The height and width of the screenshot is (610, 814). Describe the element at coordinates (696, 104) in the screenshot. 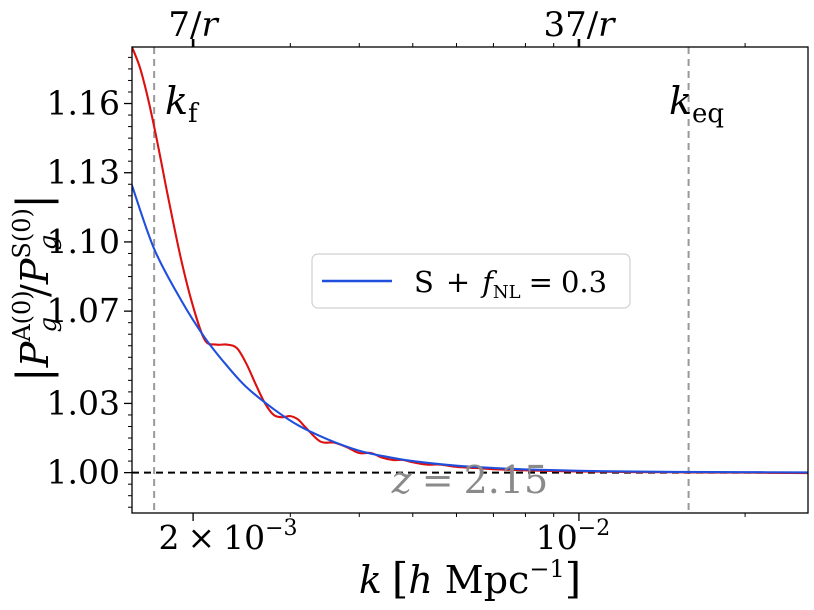

I see `k-eq-label: keq` at that location.